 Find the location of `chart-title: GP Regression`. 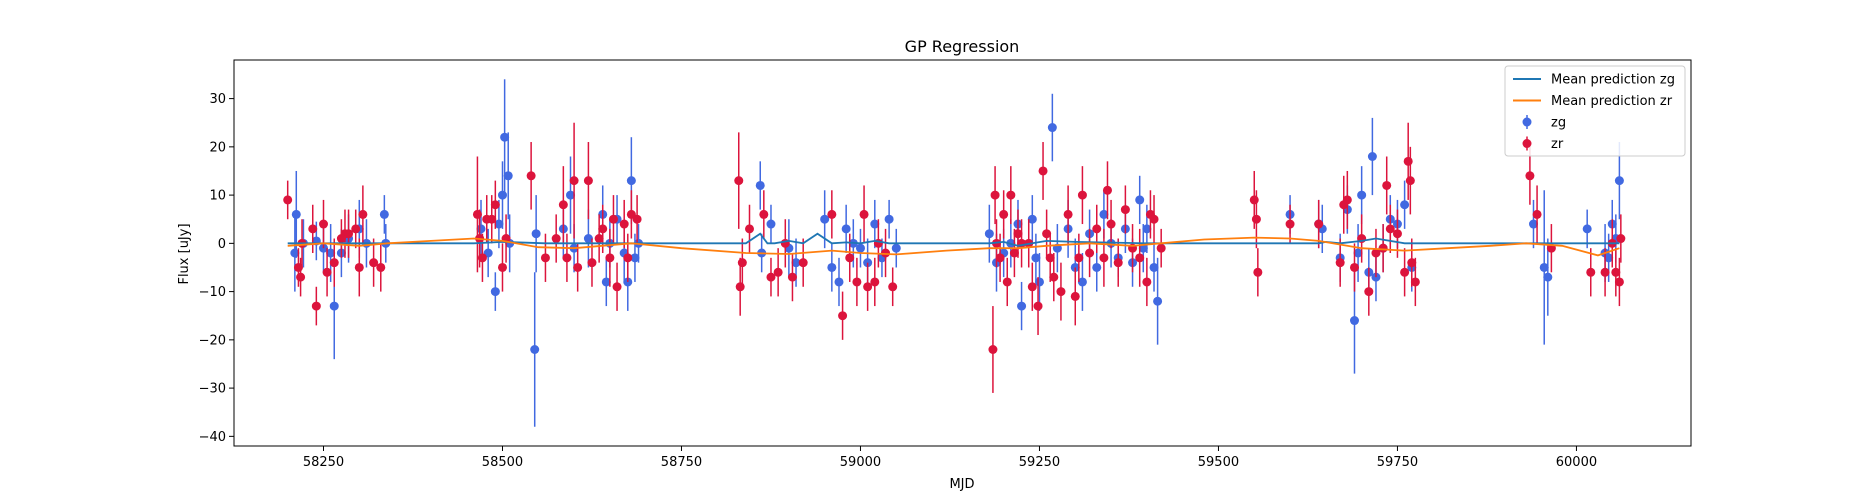

chart-title: GP Regression is located at coordinates (962, 46).